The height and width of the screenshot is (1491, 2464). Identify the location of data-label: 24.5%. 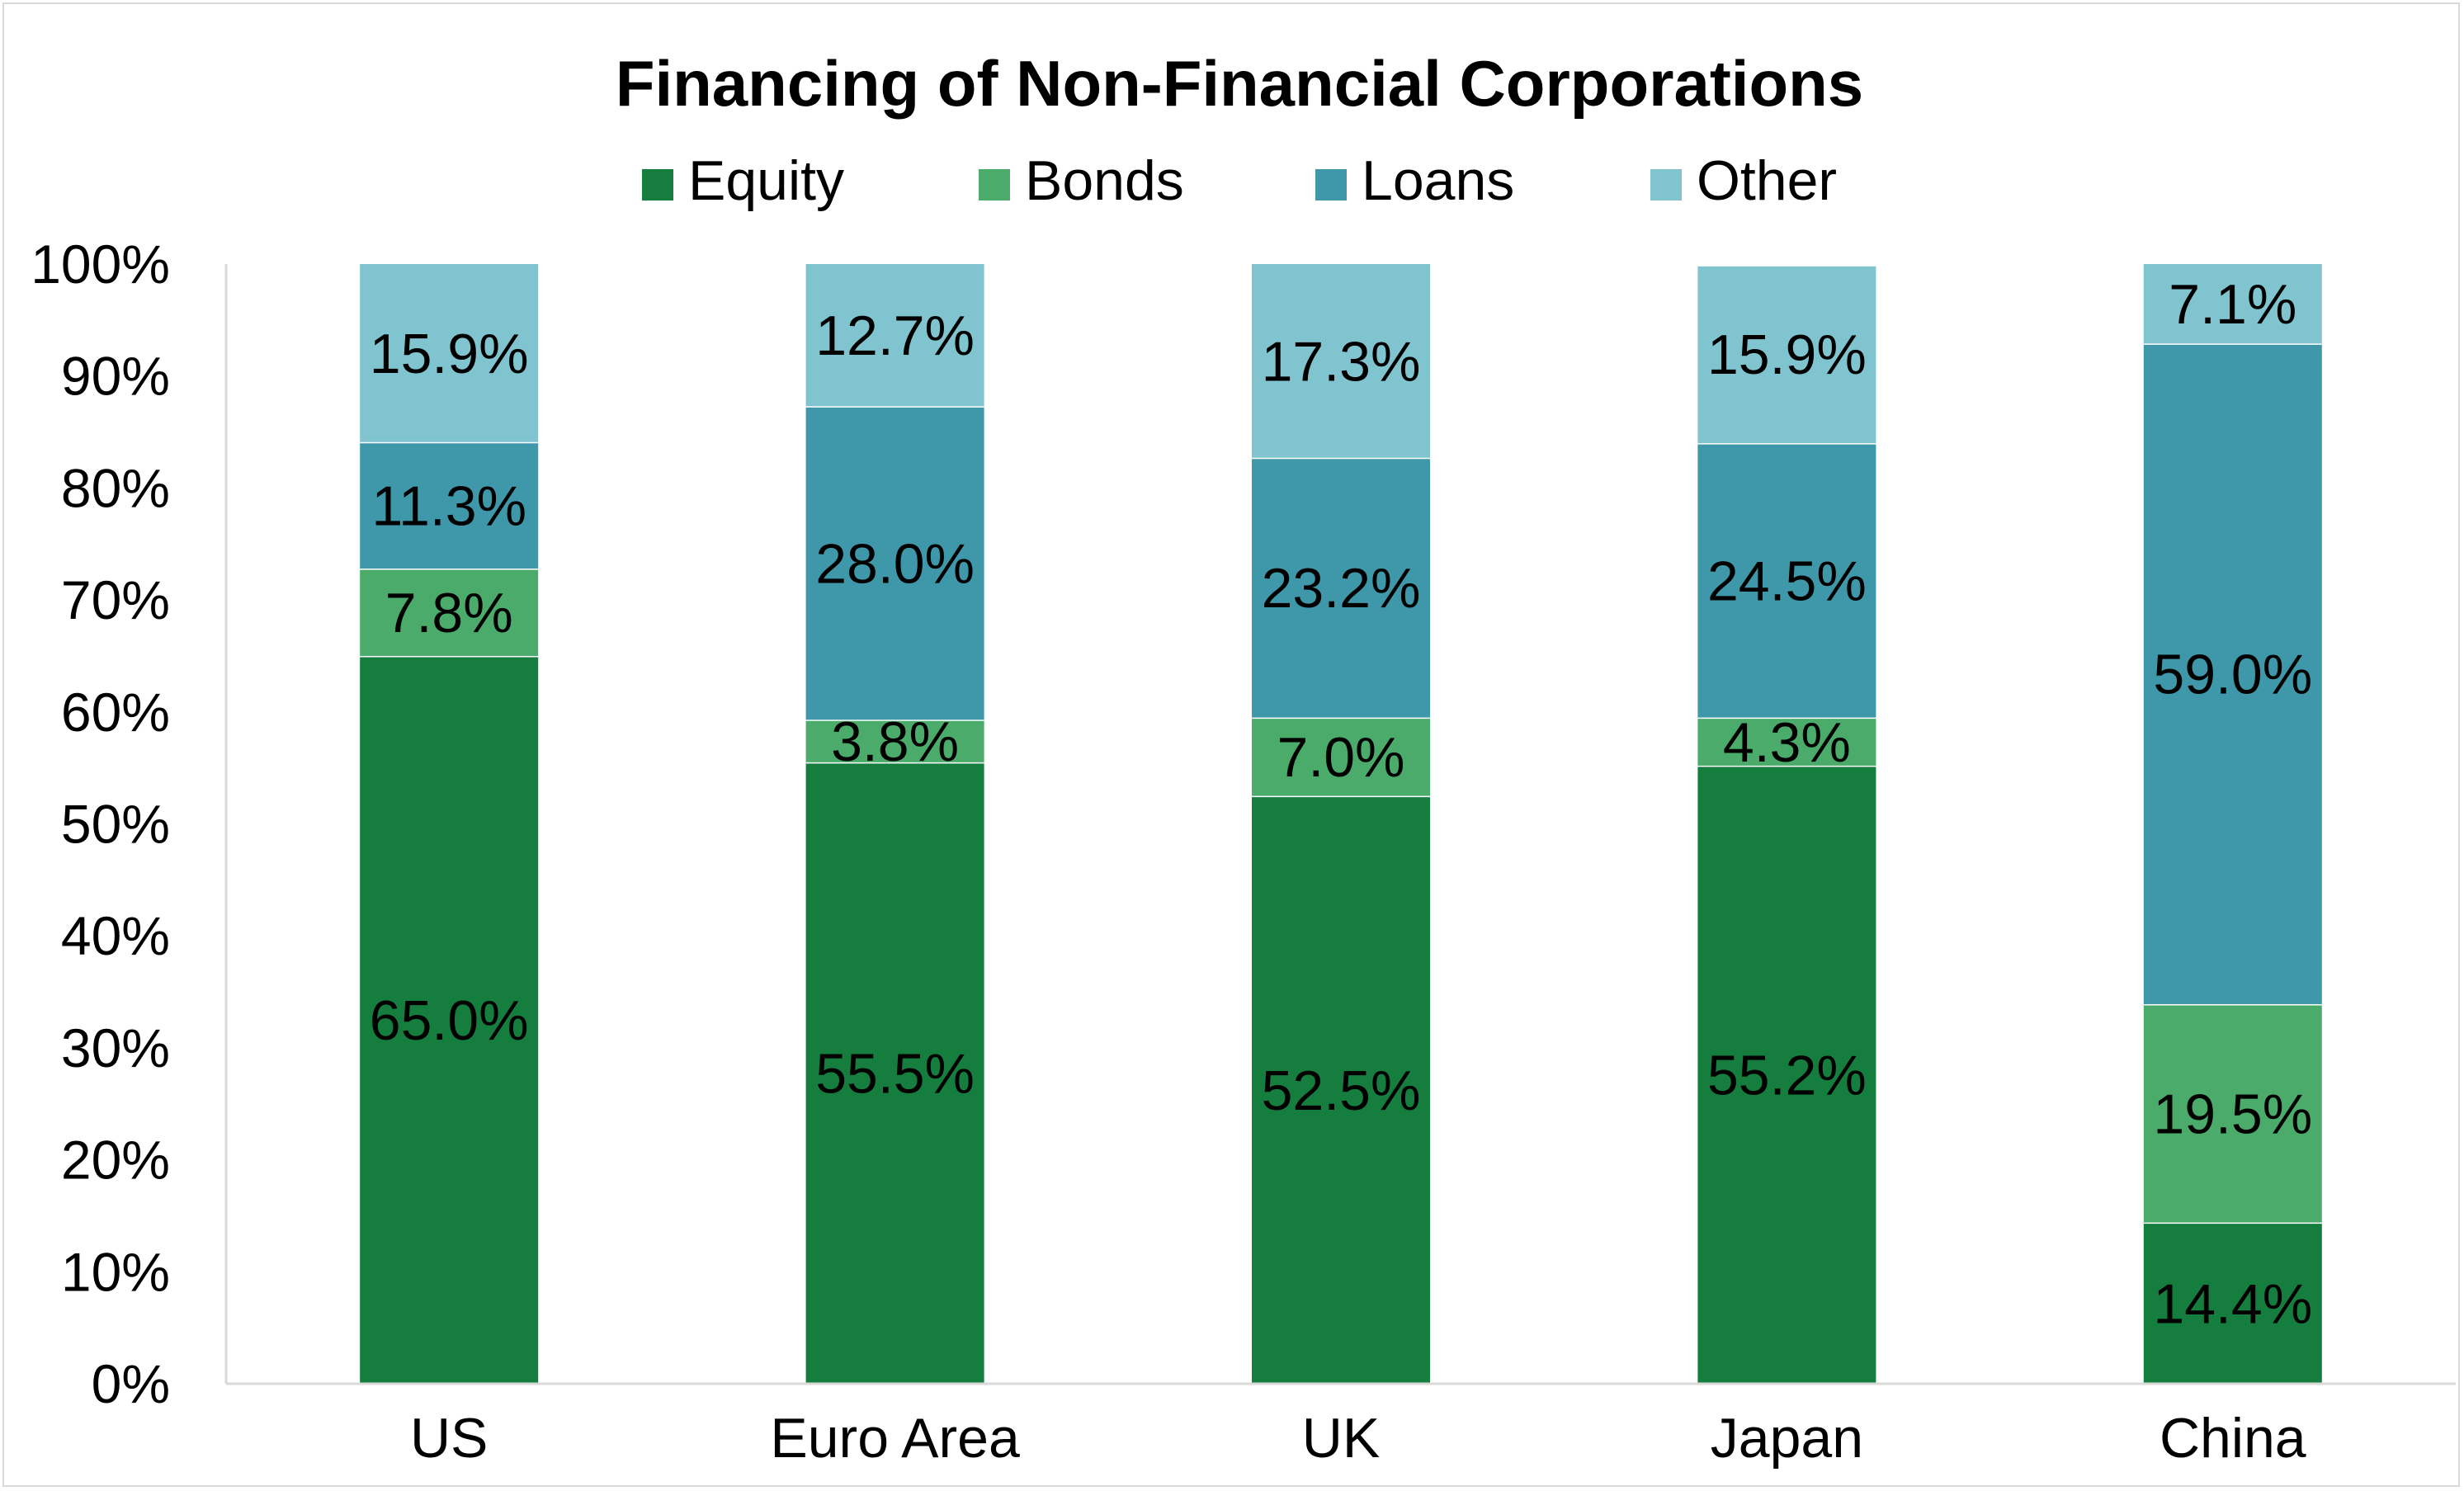
(1787, 581).